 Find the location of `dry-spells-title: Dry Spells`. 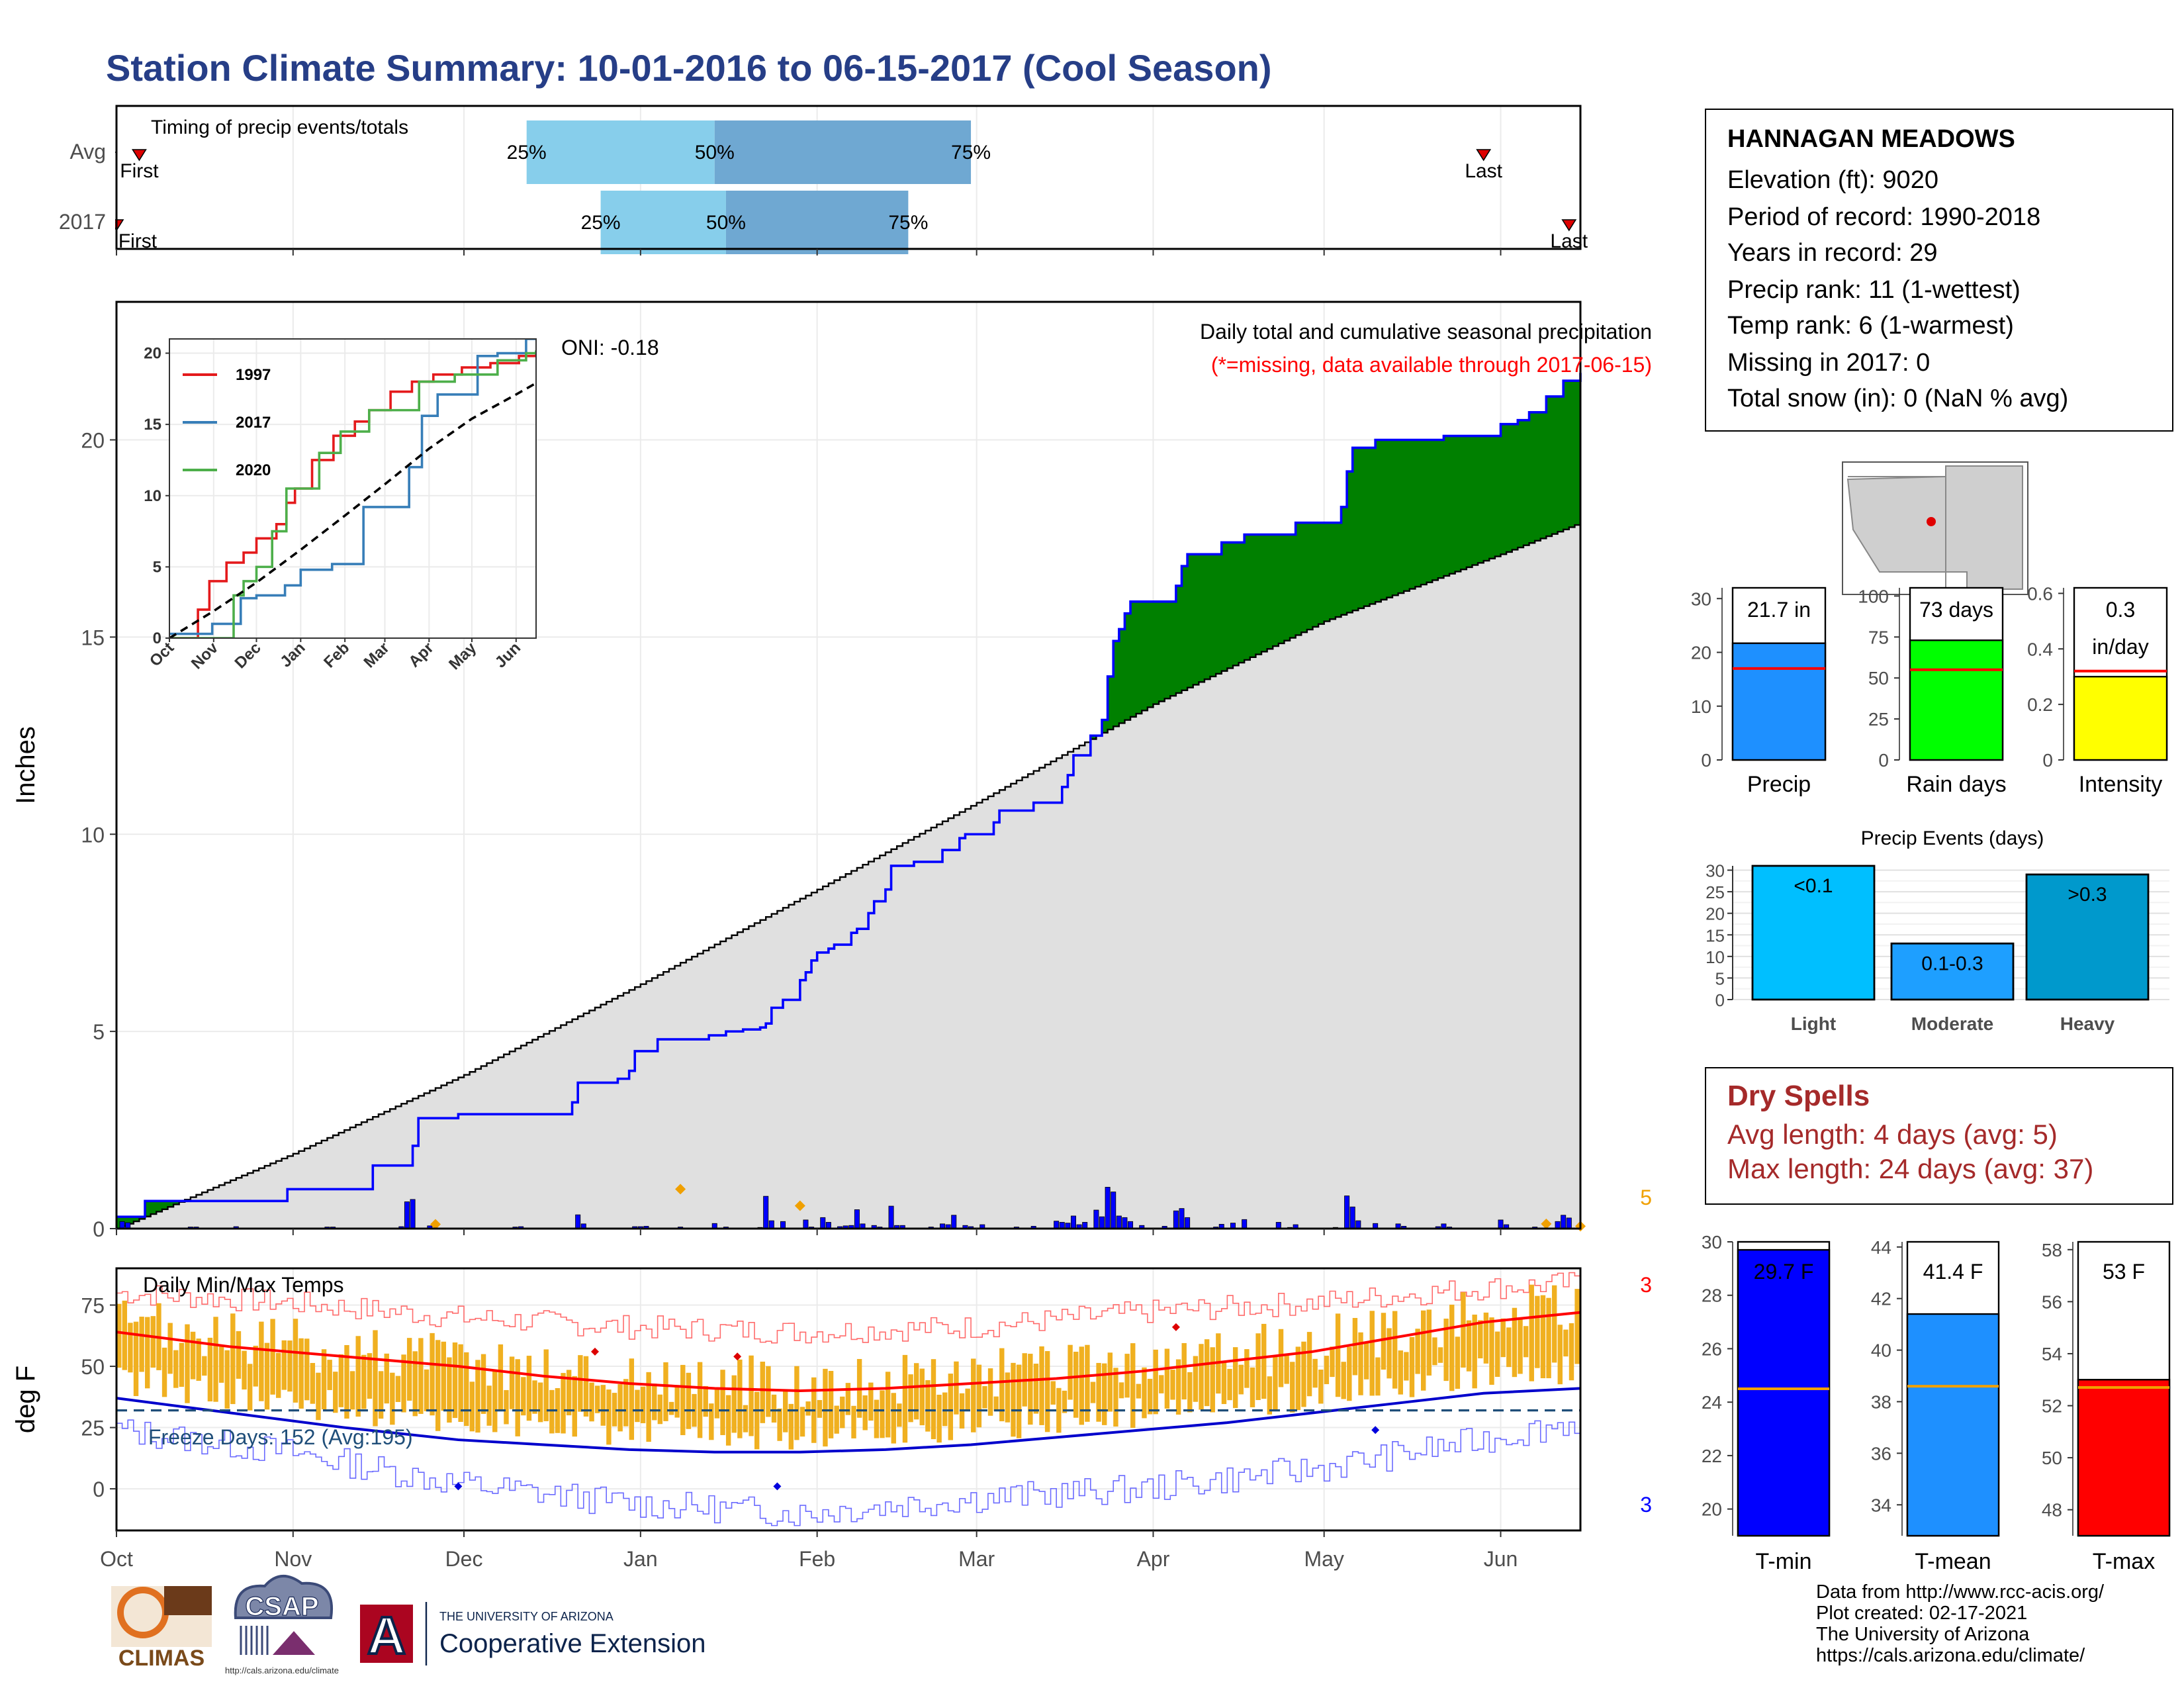

dry-spells-title: Dry Spells is located at coordinates (1798, 1095).